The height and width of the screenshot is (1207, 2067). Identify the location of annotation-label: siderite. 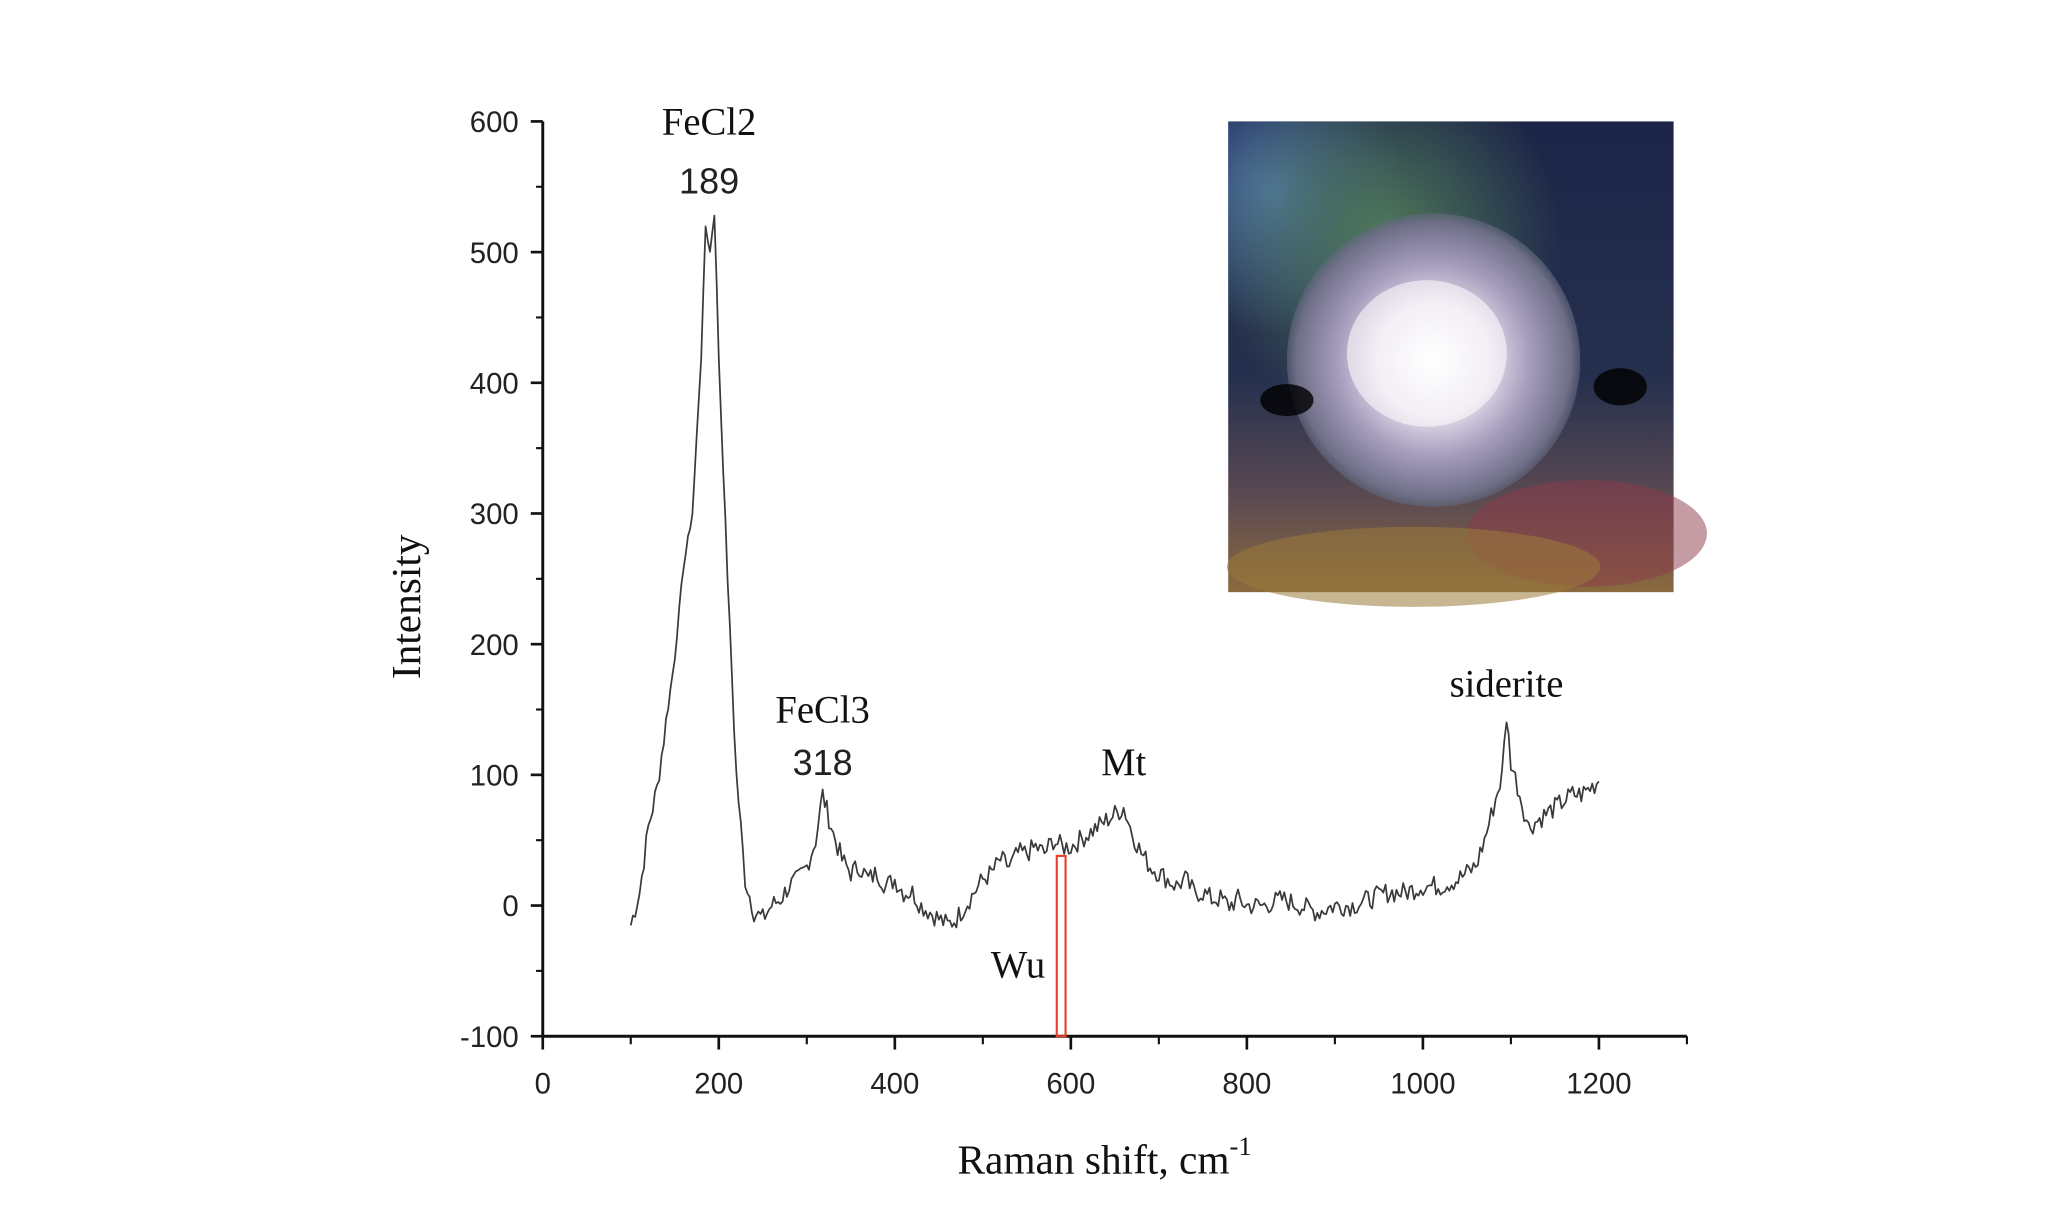
(1507, 684).